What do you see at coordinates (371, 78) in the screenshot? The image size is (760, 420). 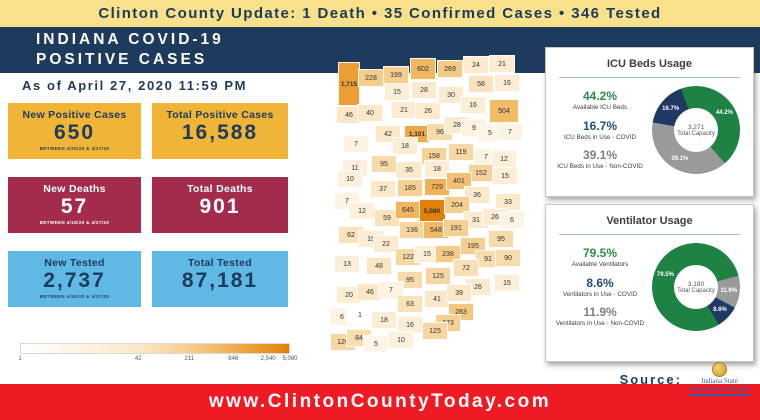 I see `county-tile: 228` at bounding box center [371, 78].